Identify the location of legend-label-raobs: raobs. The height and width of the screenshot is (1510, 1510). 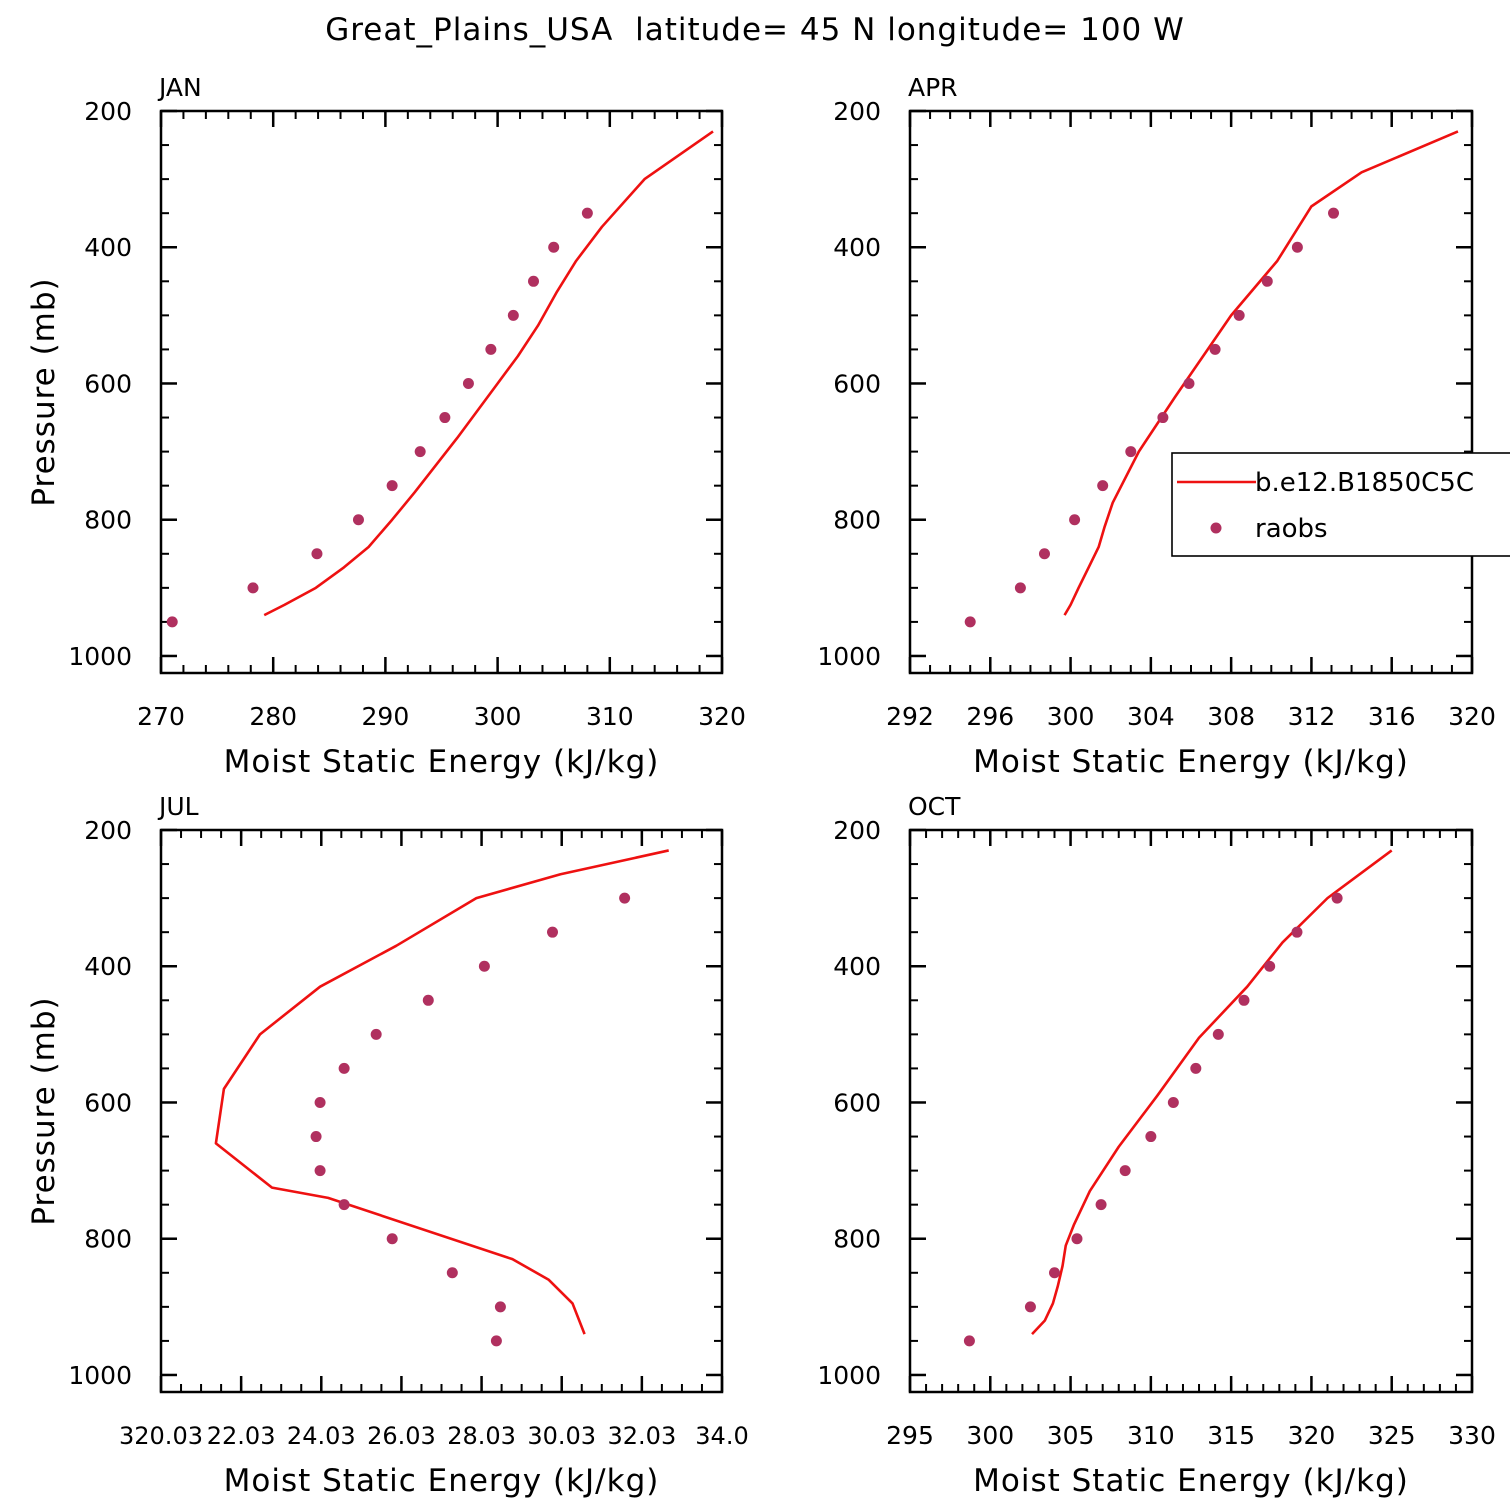
(1291, 529).